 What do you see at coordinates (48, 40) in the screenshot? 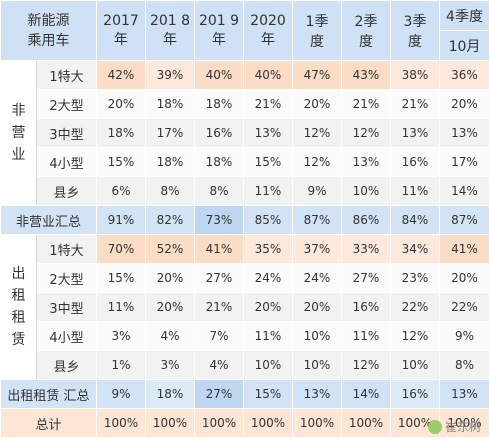
I see `corner-line-2: 乘用车` at bounding box center [48, 40].